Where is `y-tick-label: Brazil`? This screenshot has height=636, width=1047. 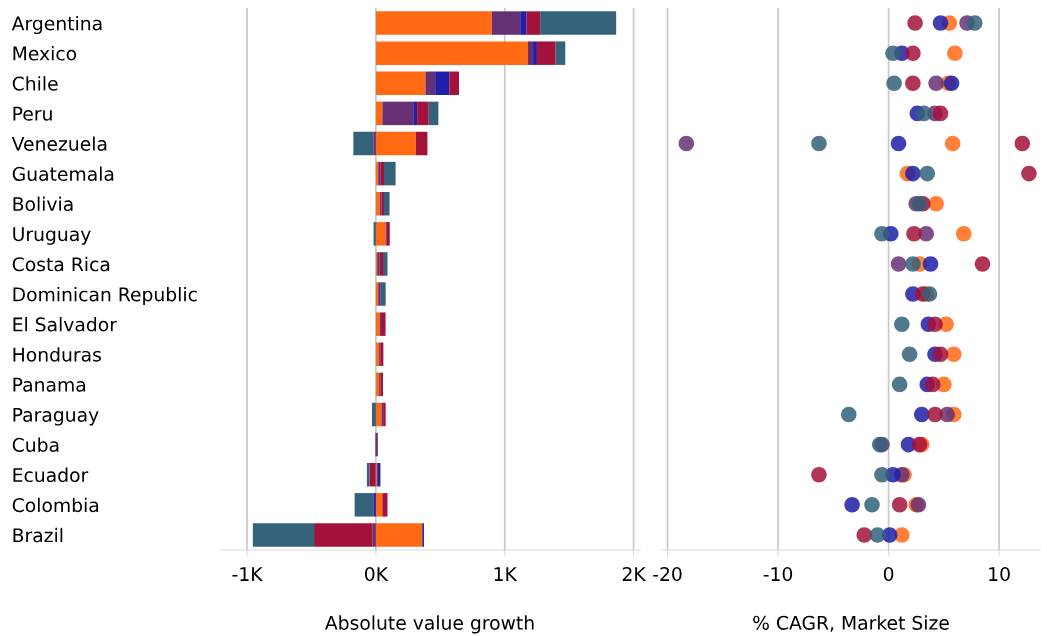 y-tick-label: Brazil is located at coordinates (38, 535).